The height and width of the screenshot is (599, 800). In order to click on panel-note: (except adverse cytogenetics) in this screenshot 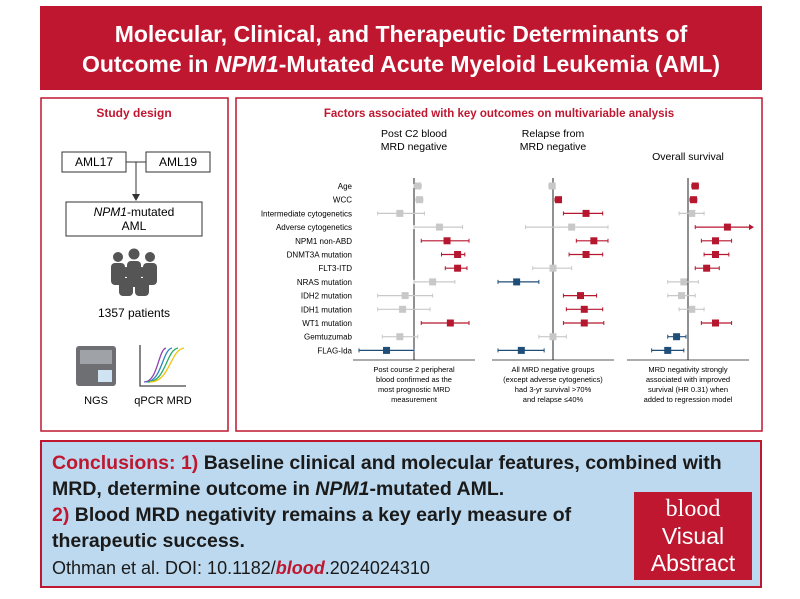, I will do `click(553, 379)`.